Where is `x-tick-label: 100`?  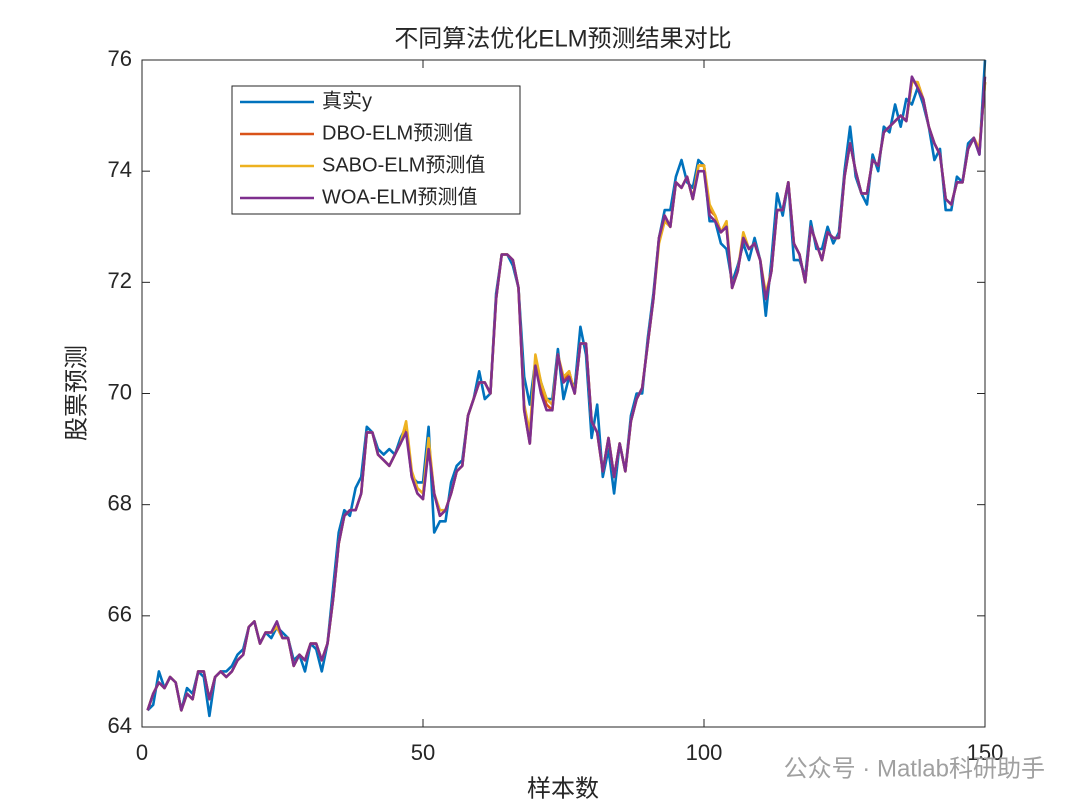
x-tick-label: 100 is located at coordinates (704, 752).